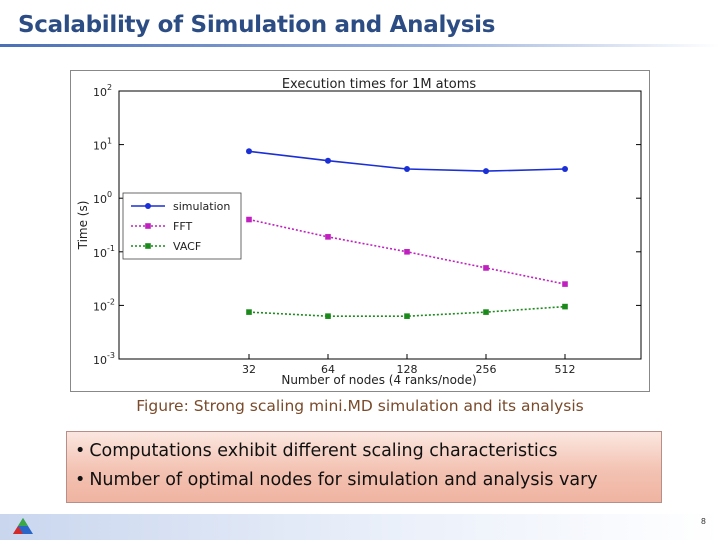 The height and width of the screenshot is (540, 720). I want to click on y-tick-exponent: -3, so click(111, 355).